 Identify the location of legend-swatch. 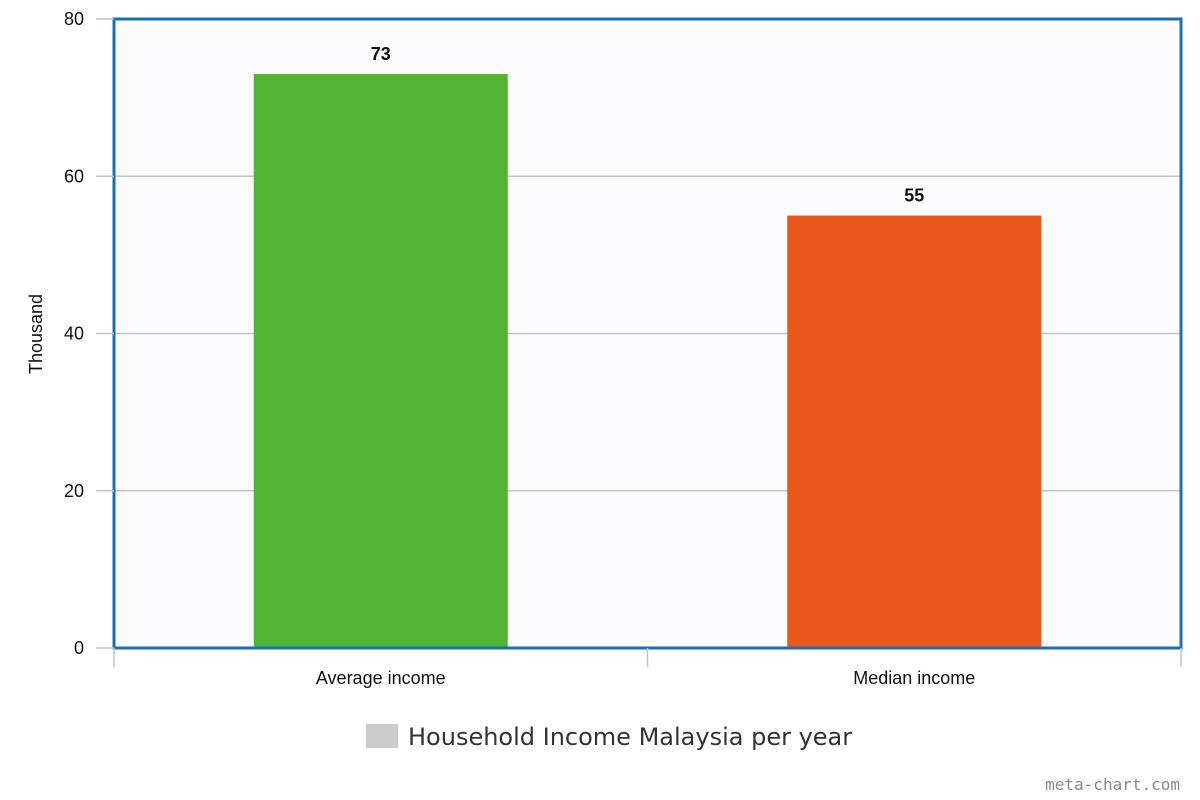
(382, 736).